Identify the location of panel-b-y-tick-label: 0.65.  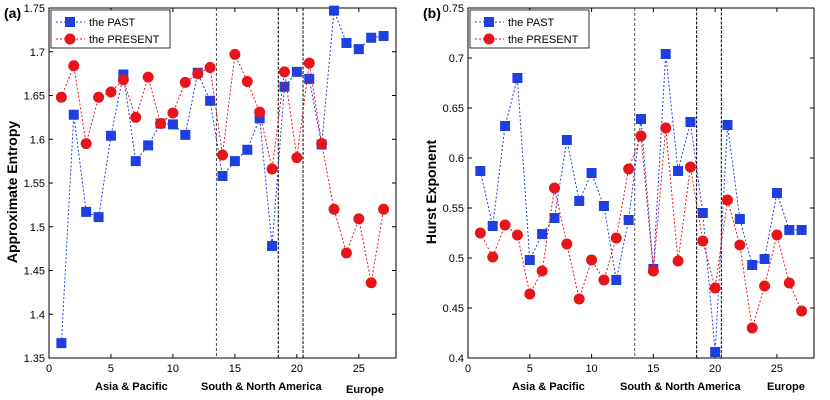
(453, 109).